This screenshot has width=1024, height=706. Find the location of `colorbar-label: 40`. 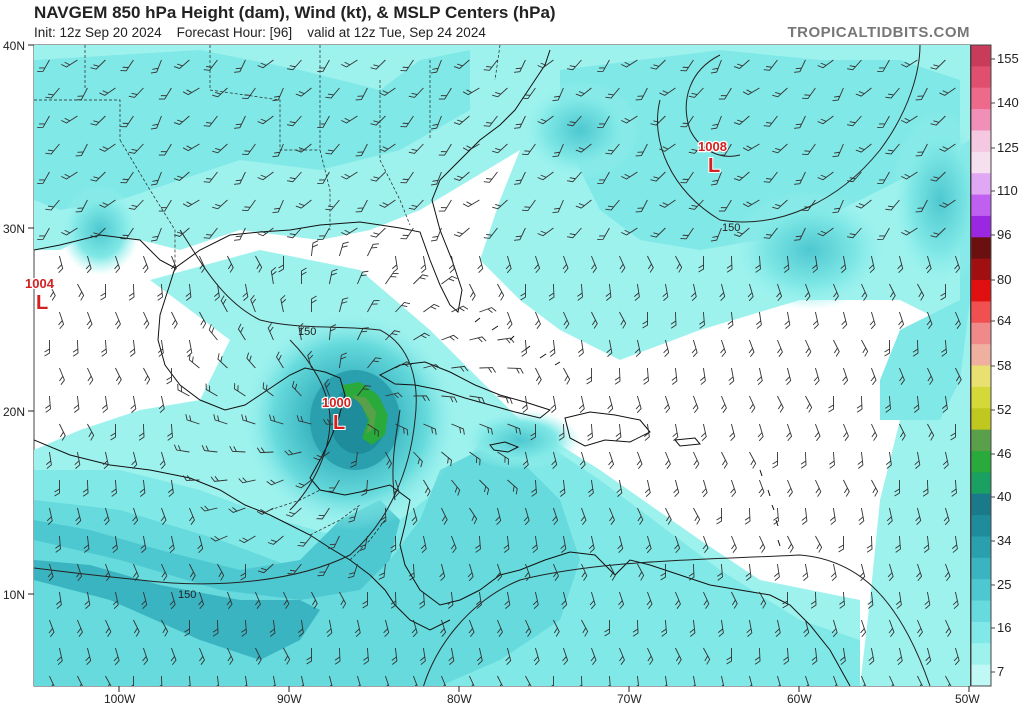

colorbar-label: 40 is located at coordinates (1004, 496).